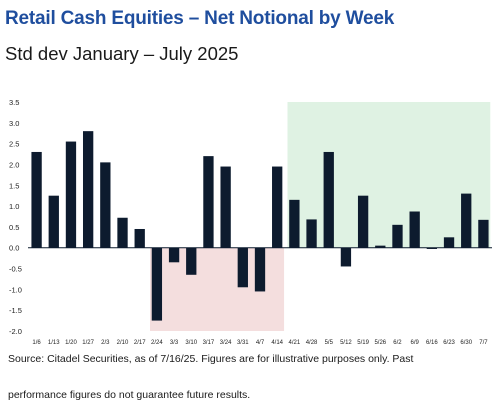 The image size is (504, 410). I want to click on x-tick-label: 2/17, so click(140, 343).